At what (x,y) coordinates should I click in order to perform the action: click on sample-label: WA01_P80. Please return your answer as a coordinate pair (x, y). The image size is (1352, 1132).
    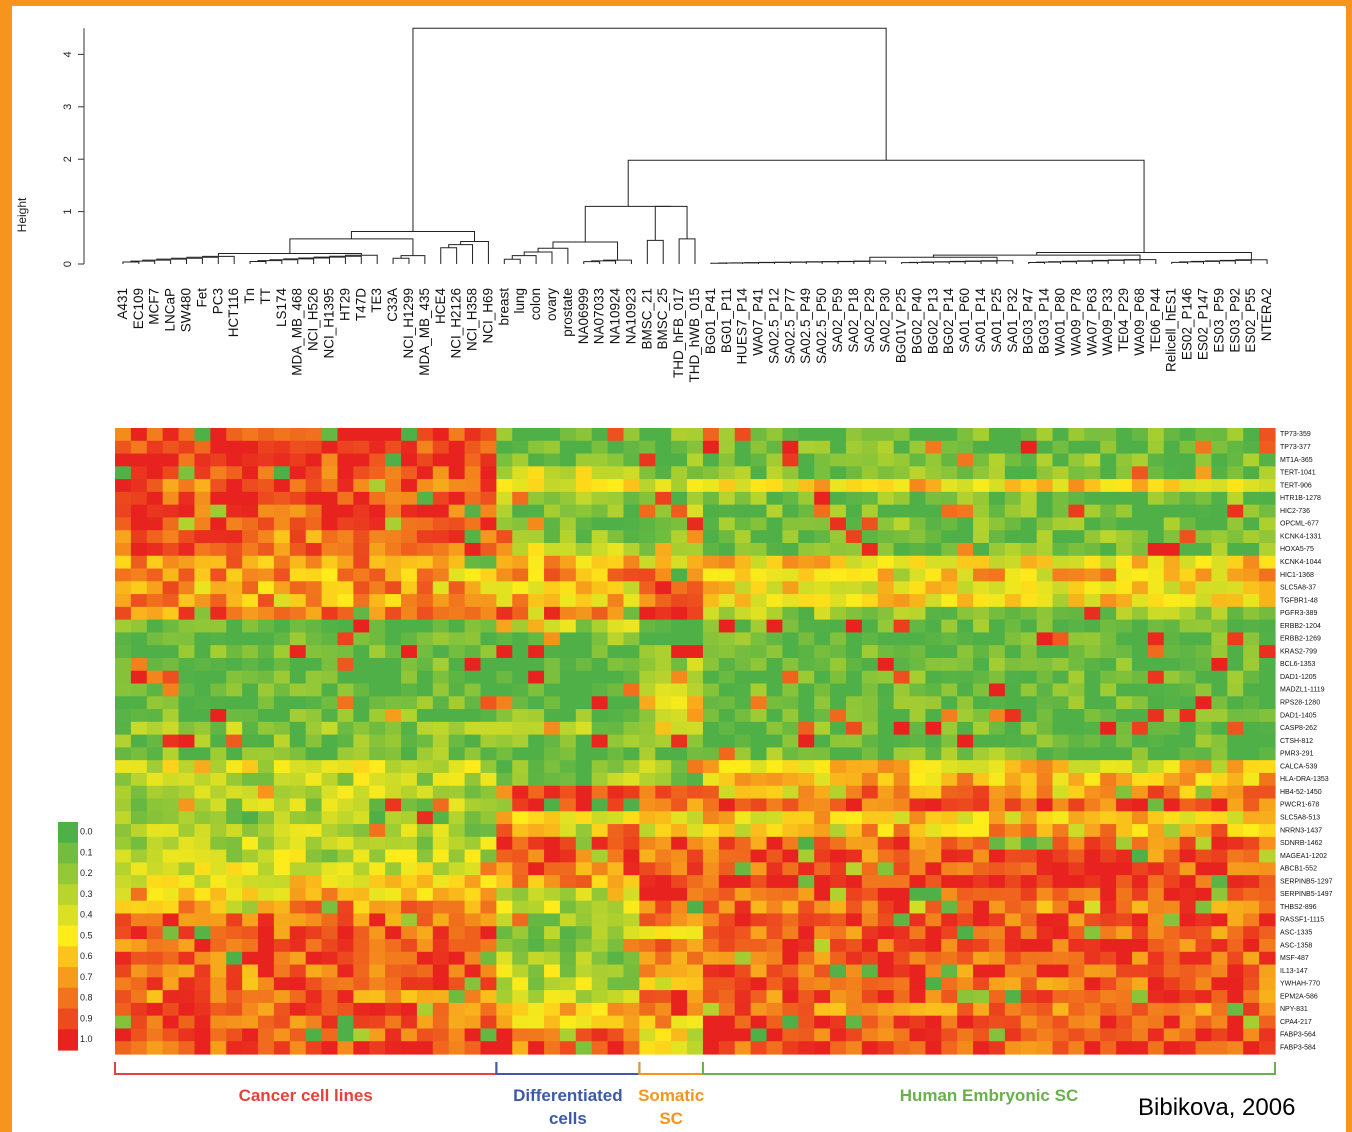
    Looking at the image, I should click on (1059, 322).